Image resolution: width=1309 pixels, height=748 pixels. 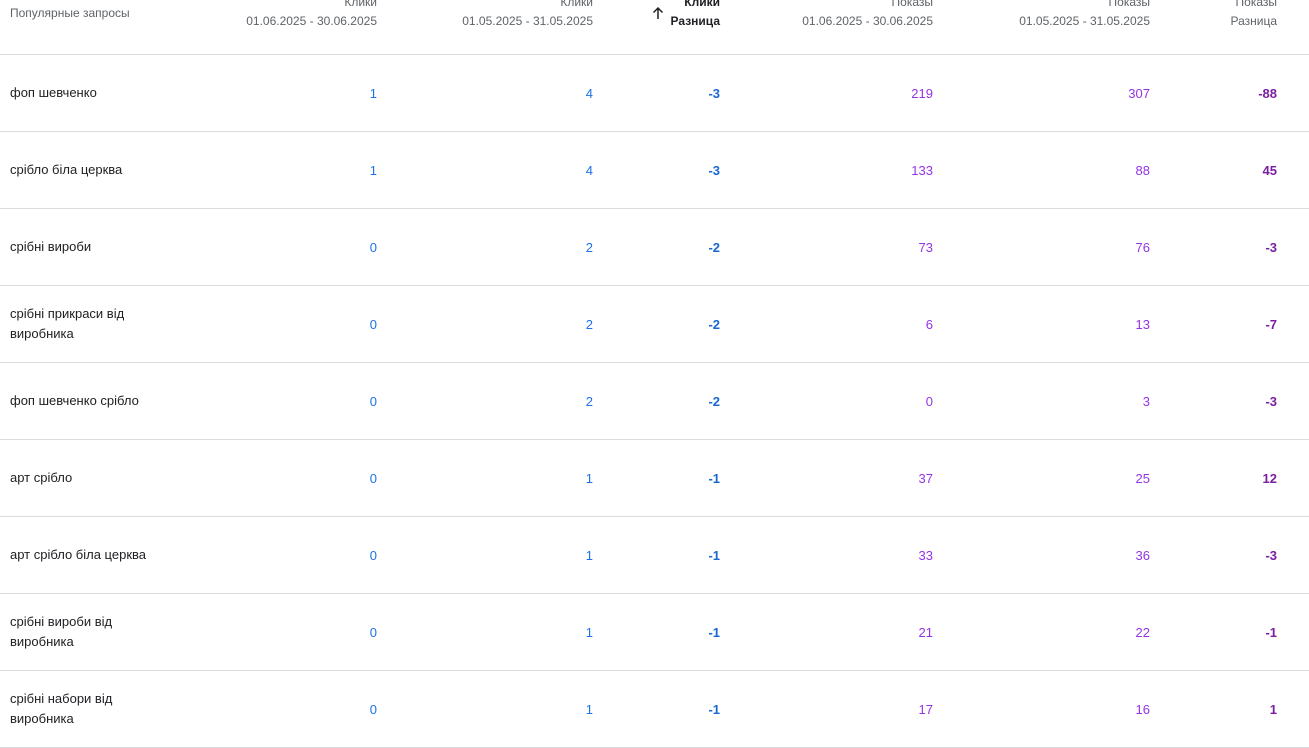 What do you see at coordinates (925, 247) in the screenshot?
I see `impressions-current: 73` at bounding box center [925, 247].